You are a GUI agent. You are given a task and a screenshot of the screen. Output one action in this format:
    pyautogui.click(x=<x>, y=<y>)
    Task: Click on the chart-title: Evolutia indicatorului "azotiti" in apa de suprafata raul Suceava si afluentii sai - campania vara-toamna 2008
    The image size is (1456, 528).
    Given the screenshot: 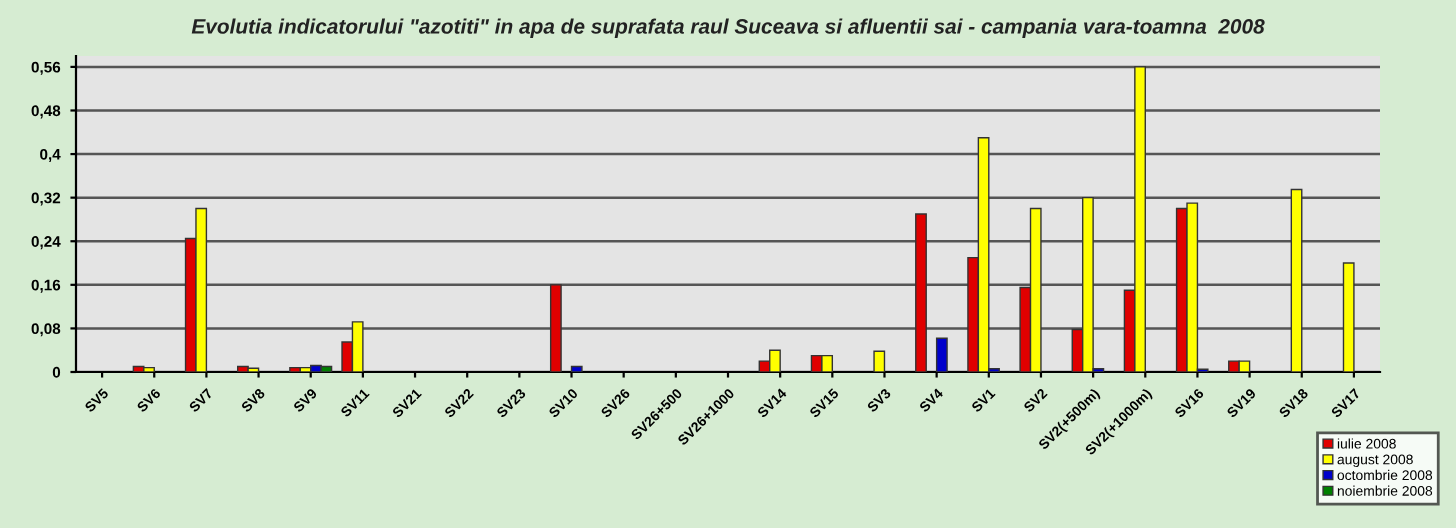 What is the action you would take?
    pyautogui.click(x=728, y=28)
    